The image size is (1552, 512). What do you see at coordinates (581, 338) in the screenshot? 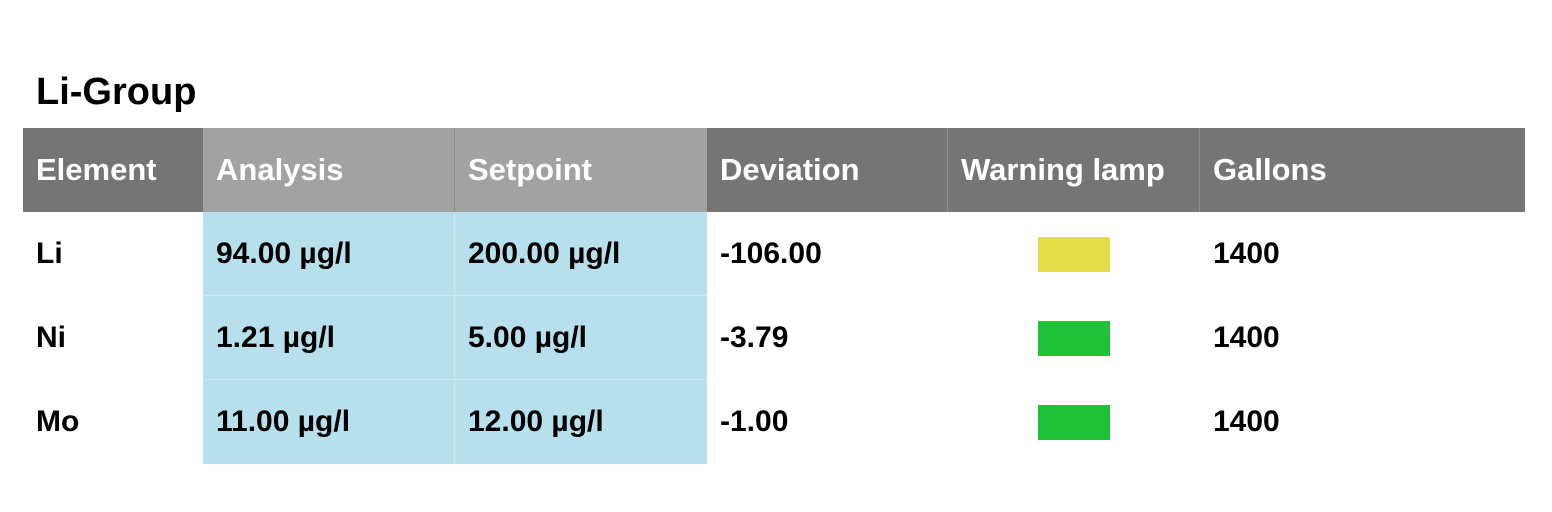
I see `cell-setpoint: 5.00 µg/l` at bounding box center [581, 338].